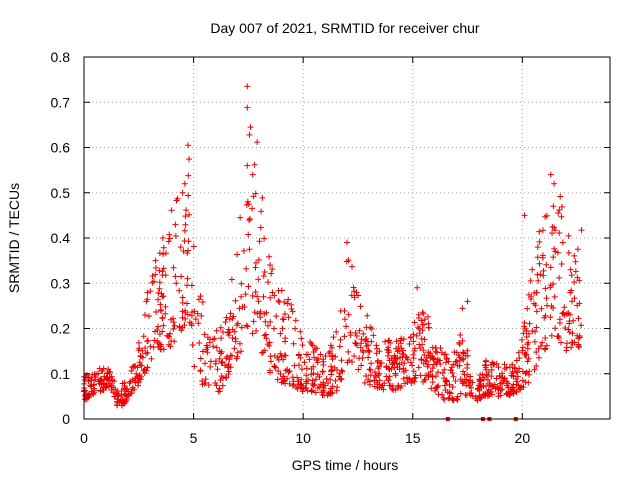  Describe the element at coordinates (14, 238) in the screenshot. I see `y-axis-label: SRMTID / TECUs` at that location.